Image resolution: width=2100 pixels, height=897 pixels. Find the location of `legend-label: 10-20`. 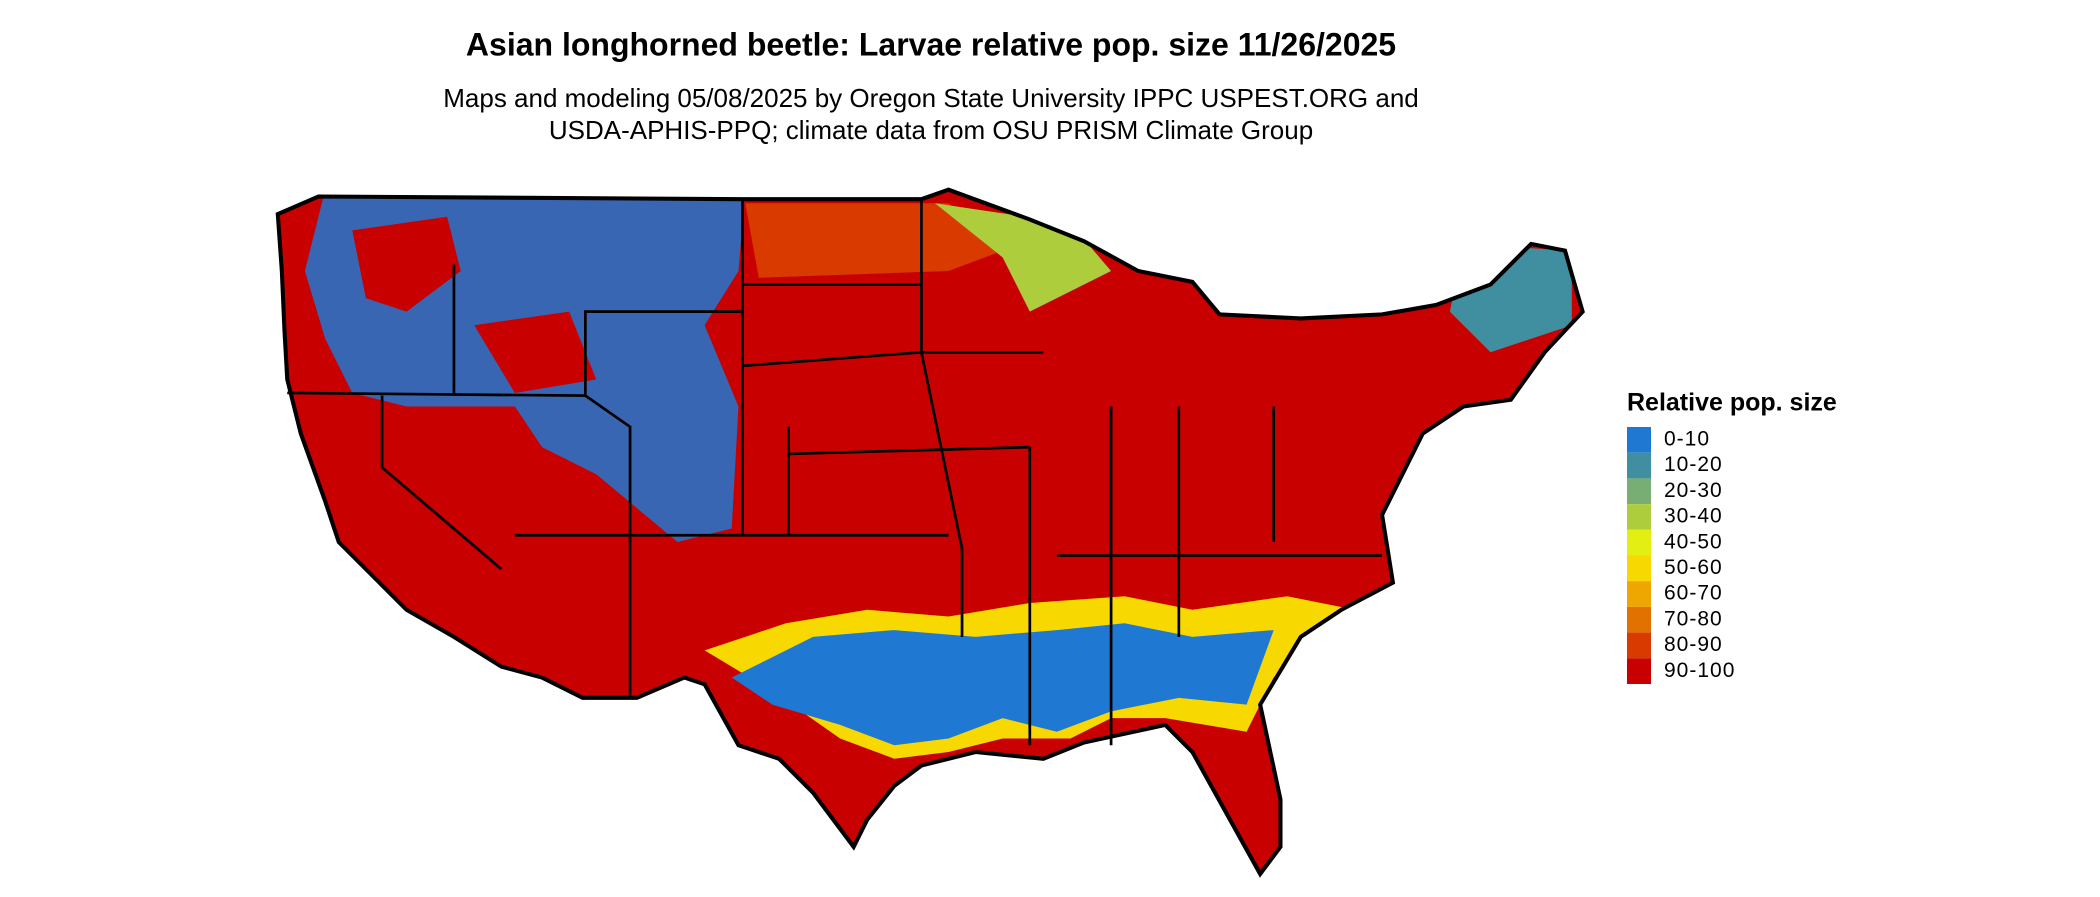

legend-label: 10-20 is located at coordinates (1693, 464).